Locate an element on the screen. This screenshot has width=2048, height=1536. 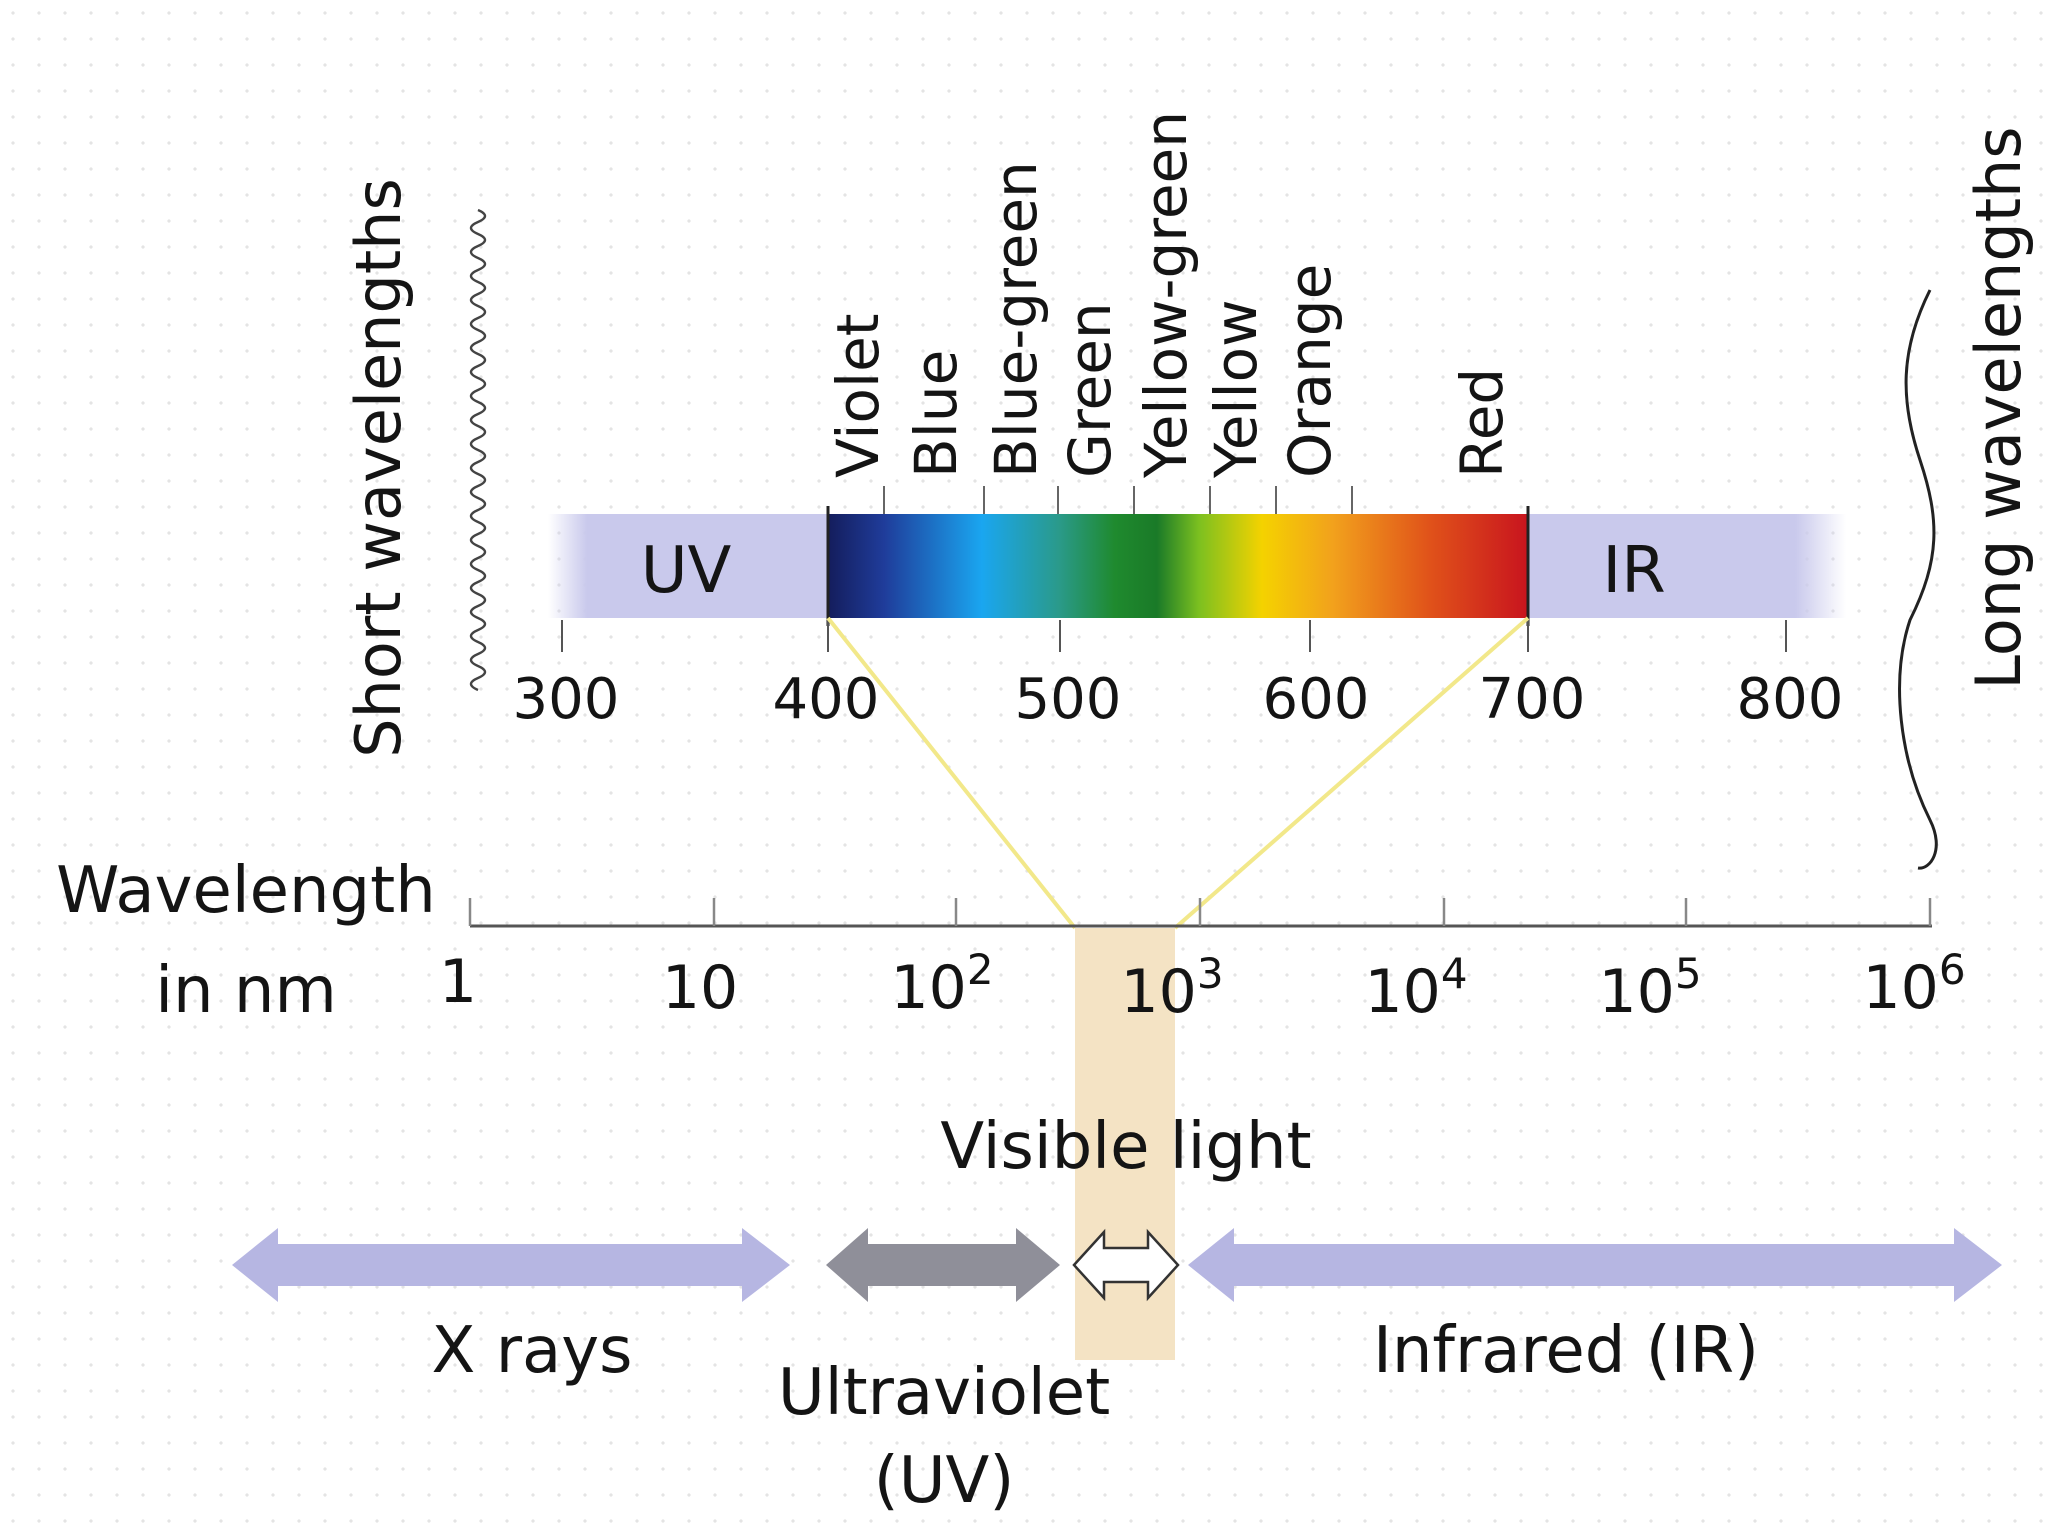
color-label-violet: Violet is located at coordinates (858, 395).